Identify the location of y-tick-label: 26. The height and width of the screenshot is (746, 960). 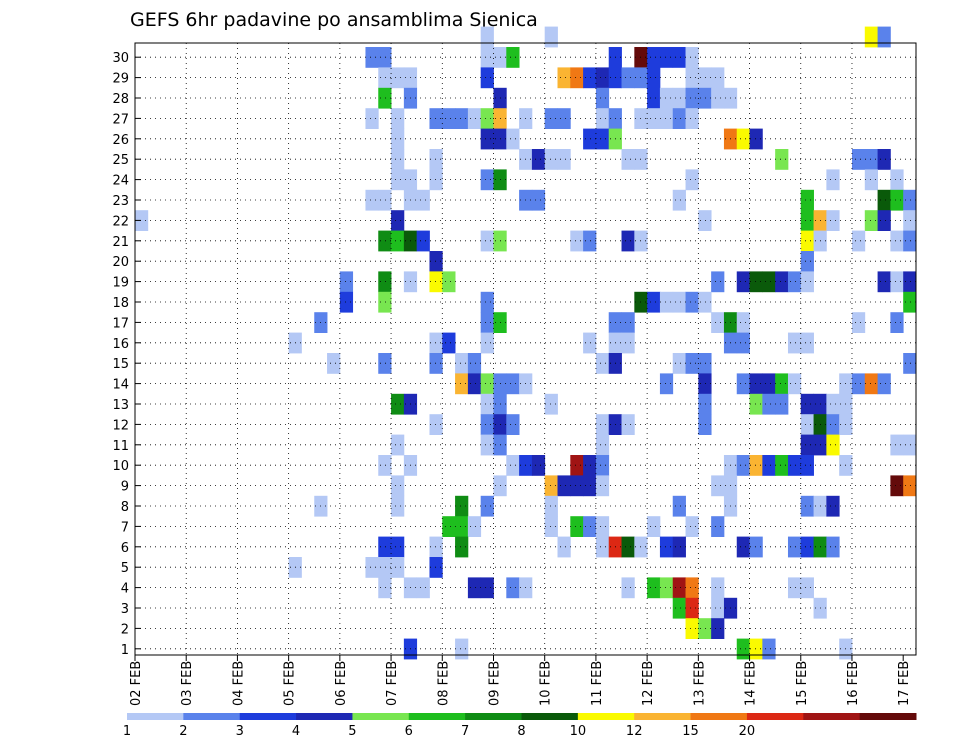
(120, 140).